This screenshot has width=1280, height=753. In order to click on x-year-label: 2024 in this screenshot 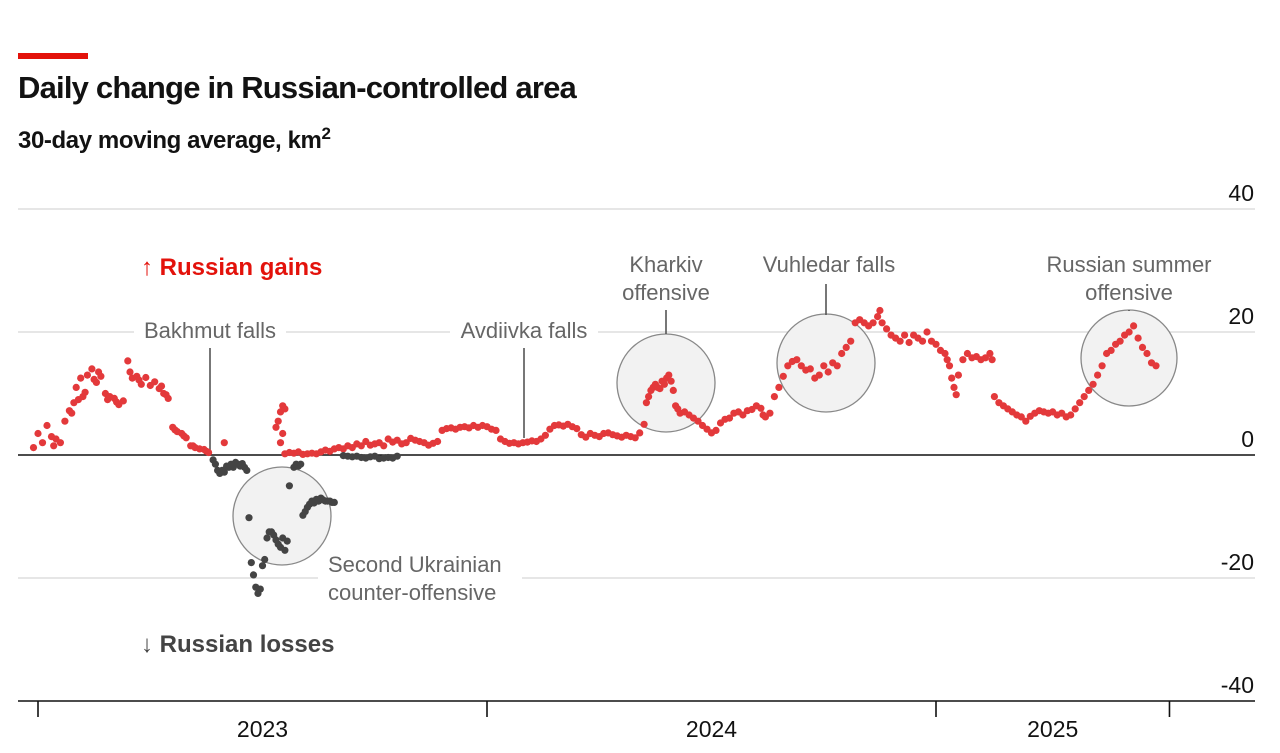, I will do `click(711, 729)`.